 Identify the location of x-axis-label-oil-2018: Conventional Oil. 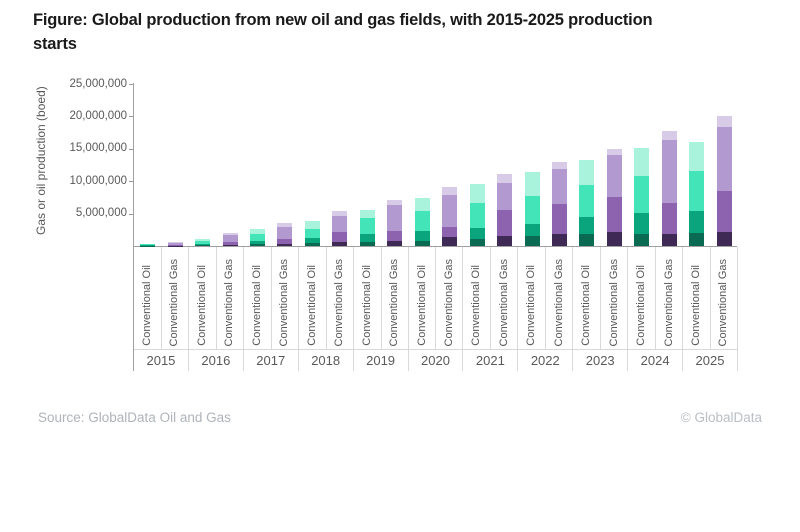
(312, 298).